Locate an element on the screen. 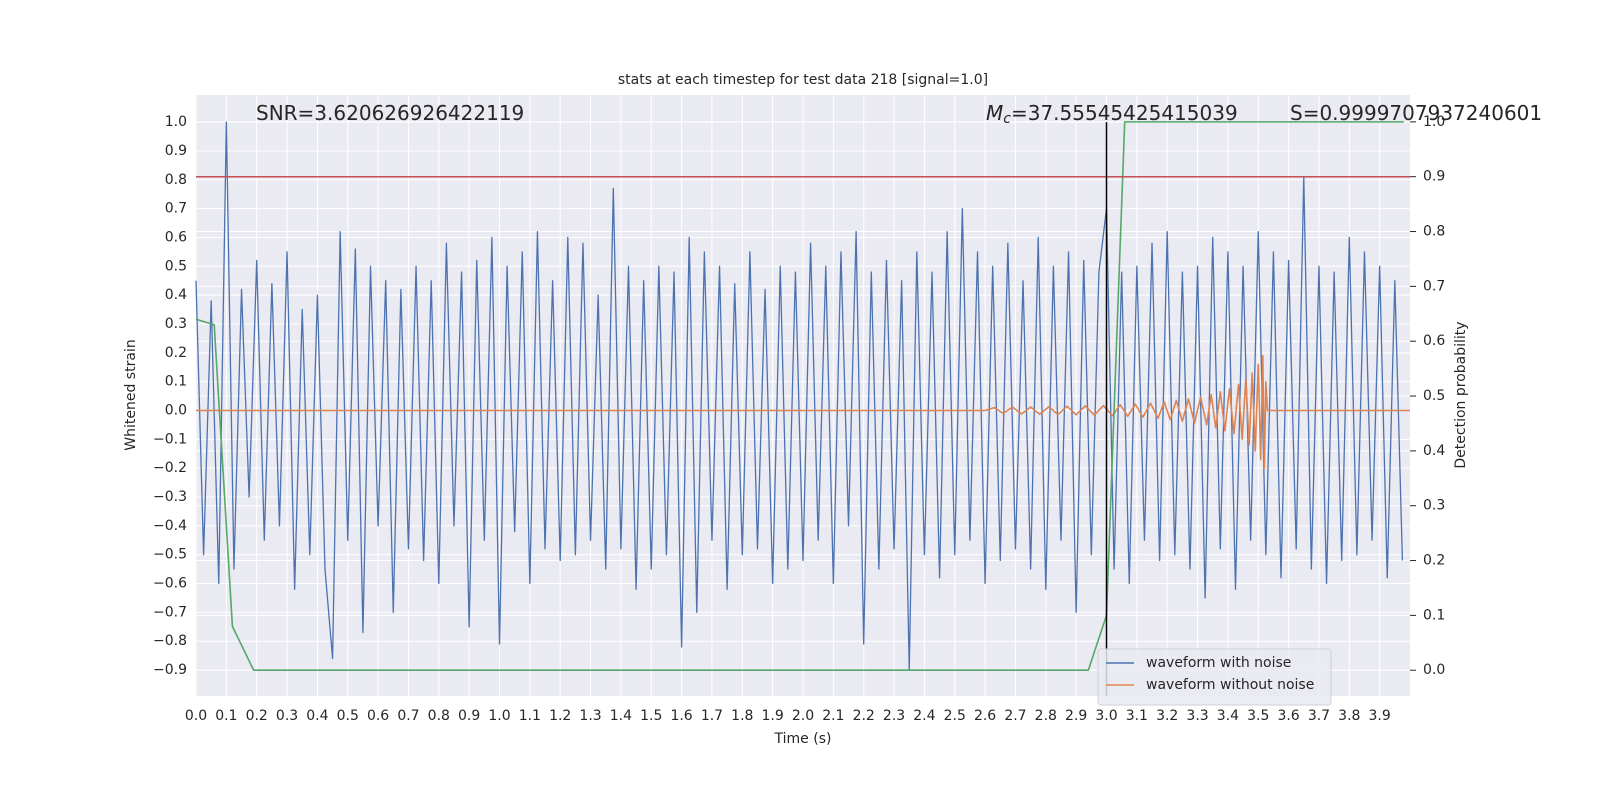 This screenshot has height=800, width=1600. y-tick-label: −0.2 is located at coordinates (170, 468).